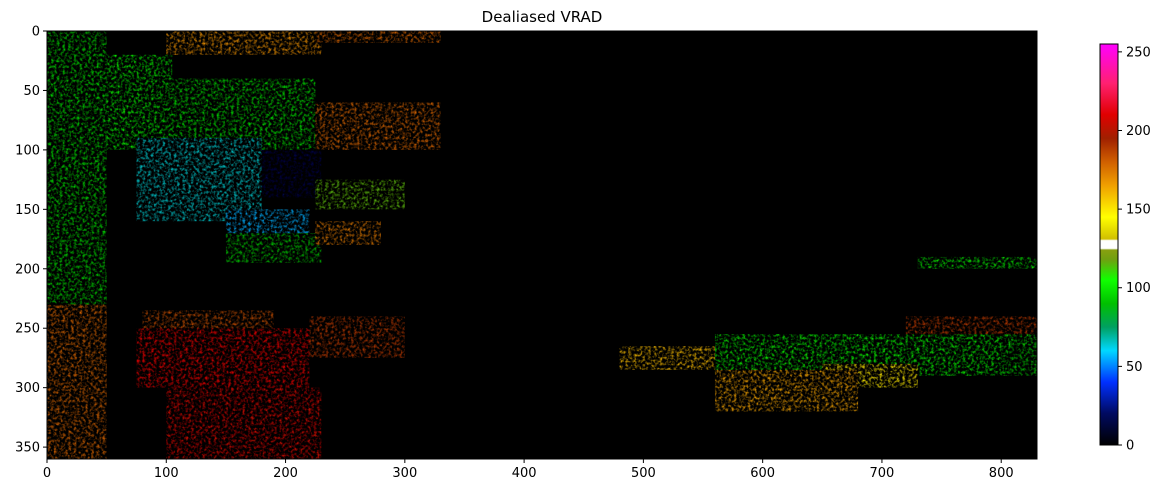 This screenshot has width=1166, height=493. I want to click on x-tick-label: 600, so click(762, 473).